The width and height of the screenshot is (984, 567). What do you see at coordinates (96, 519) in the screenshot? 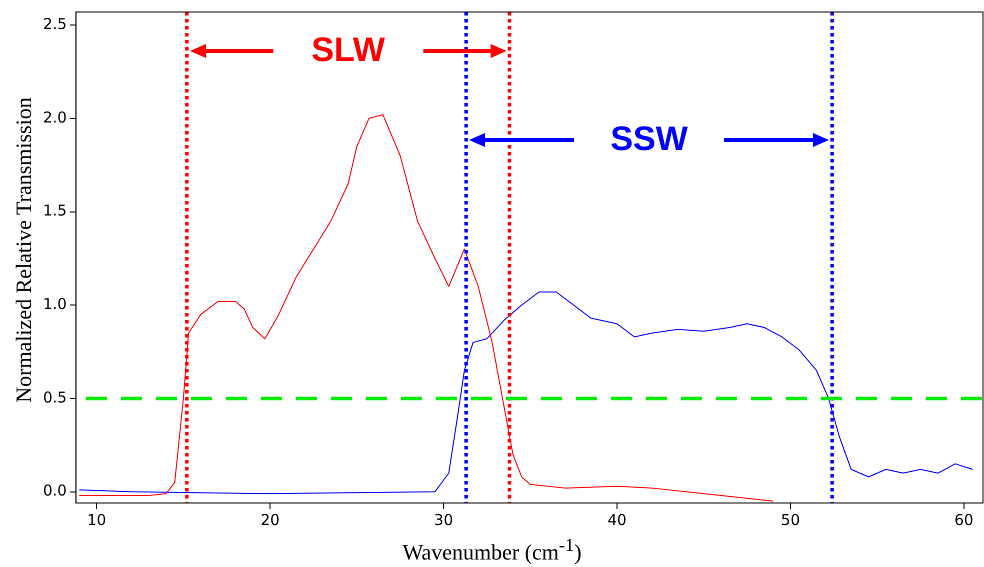
I see `x-tick-label: 10` at bounding box center [96, 519].